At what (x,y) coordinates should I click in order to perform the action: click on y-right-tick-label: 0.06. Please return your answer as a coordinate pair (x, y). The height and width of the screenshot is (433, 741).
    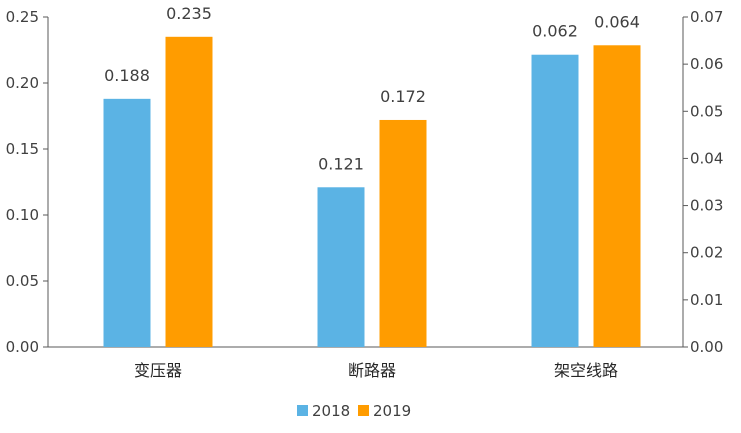
    Looking at the image, I should click on (706, 64).